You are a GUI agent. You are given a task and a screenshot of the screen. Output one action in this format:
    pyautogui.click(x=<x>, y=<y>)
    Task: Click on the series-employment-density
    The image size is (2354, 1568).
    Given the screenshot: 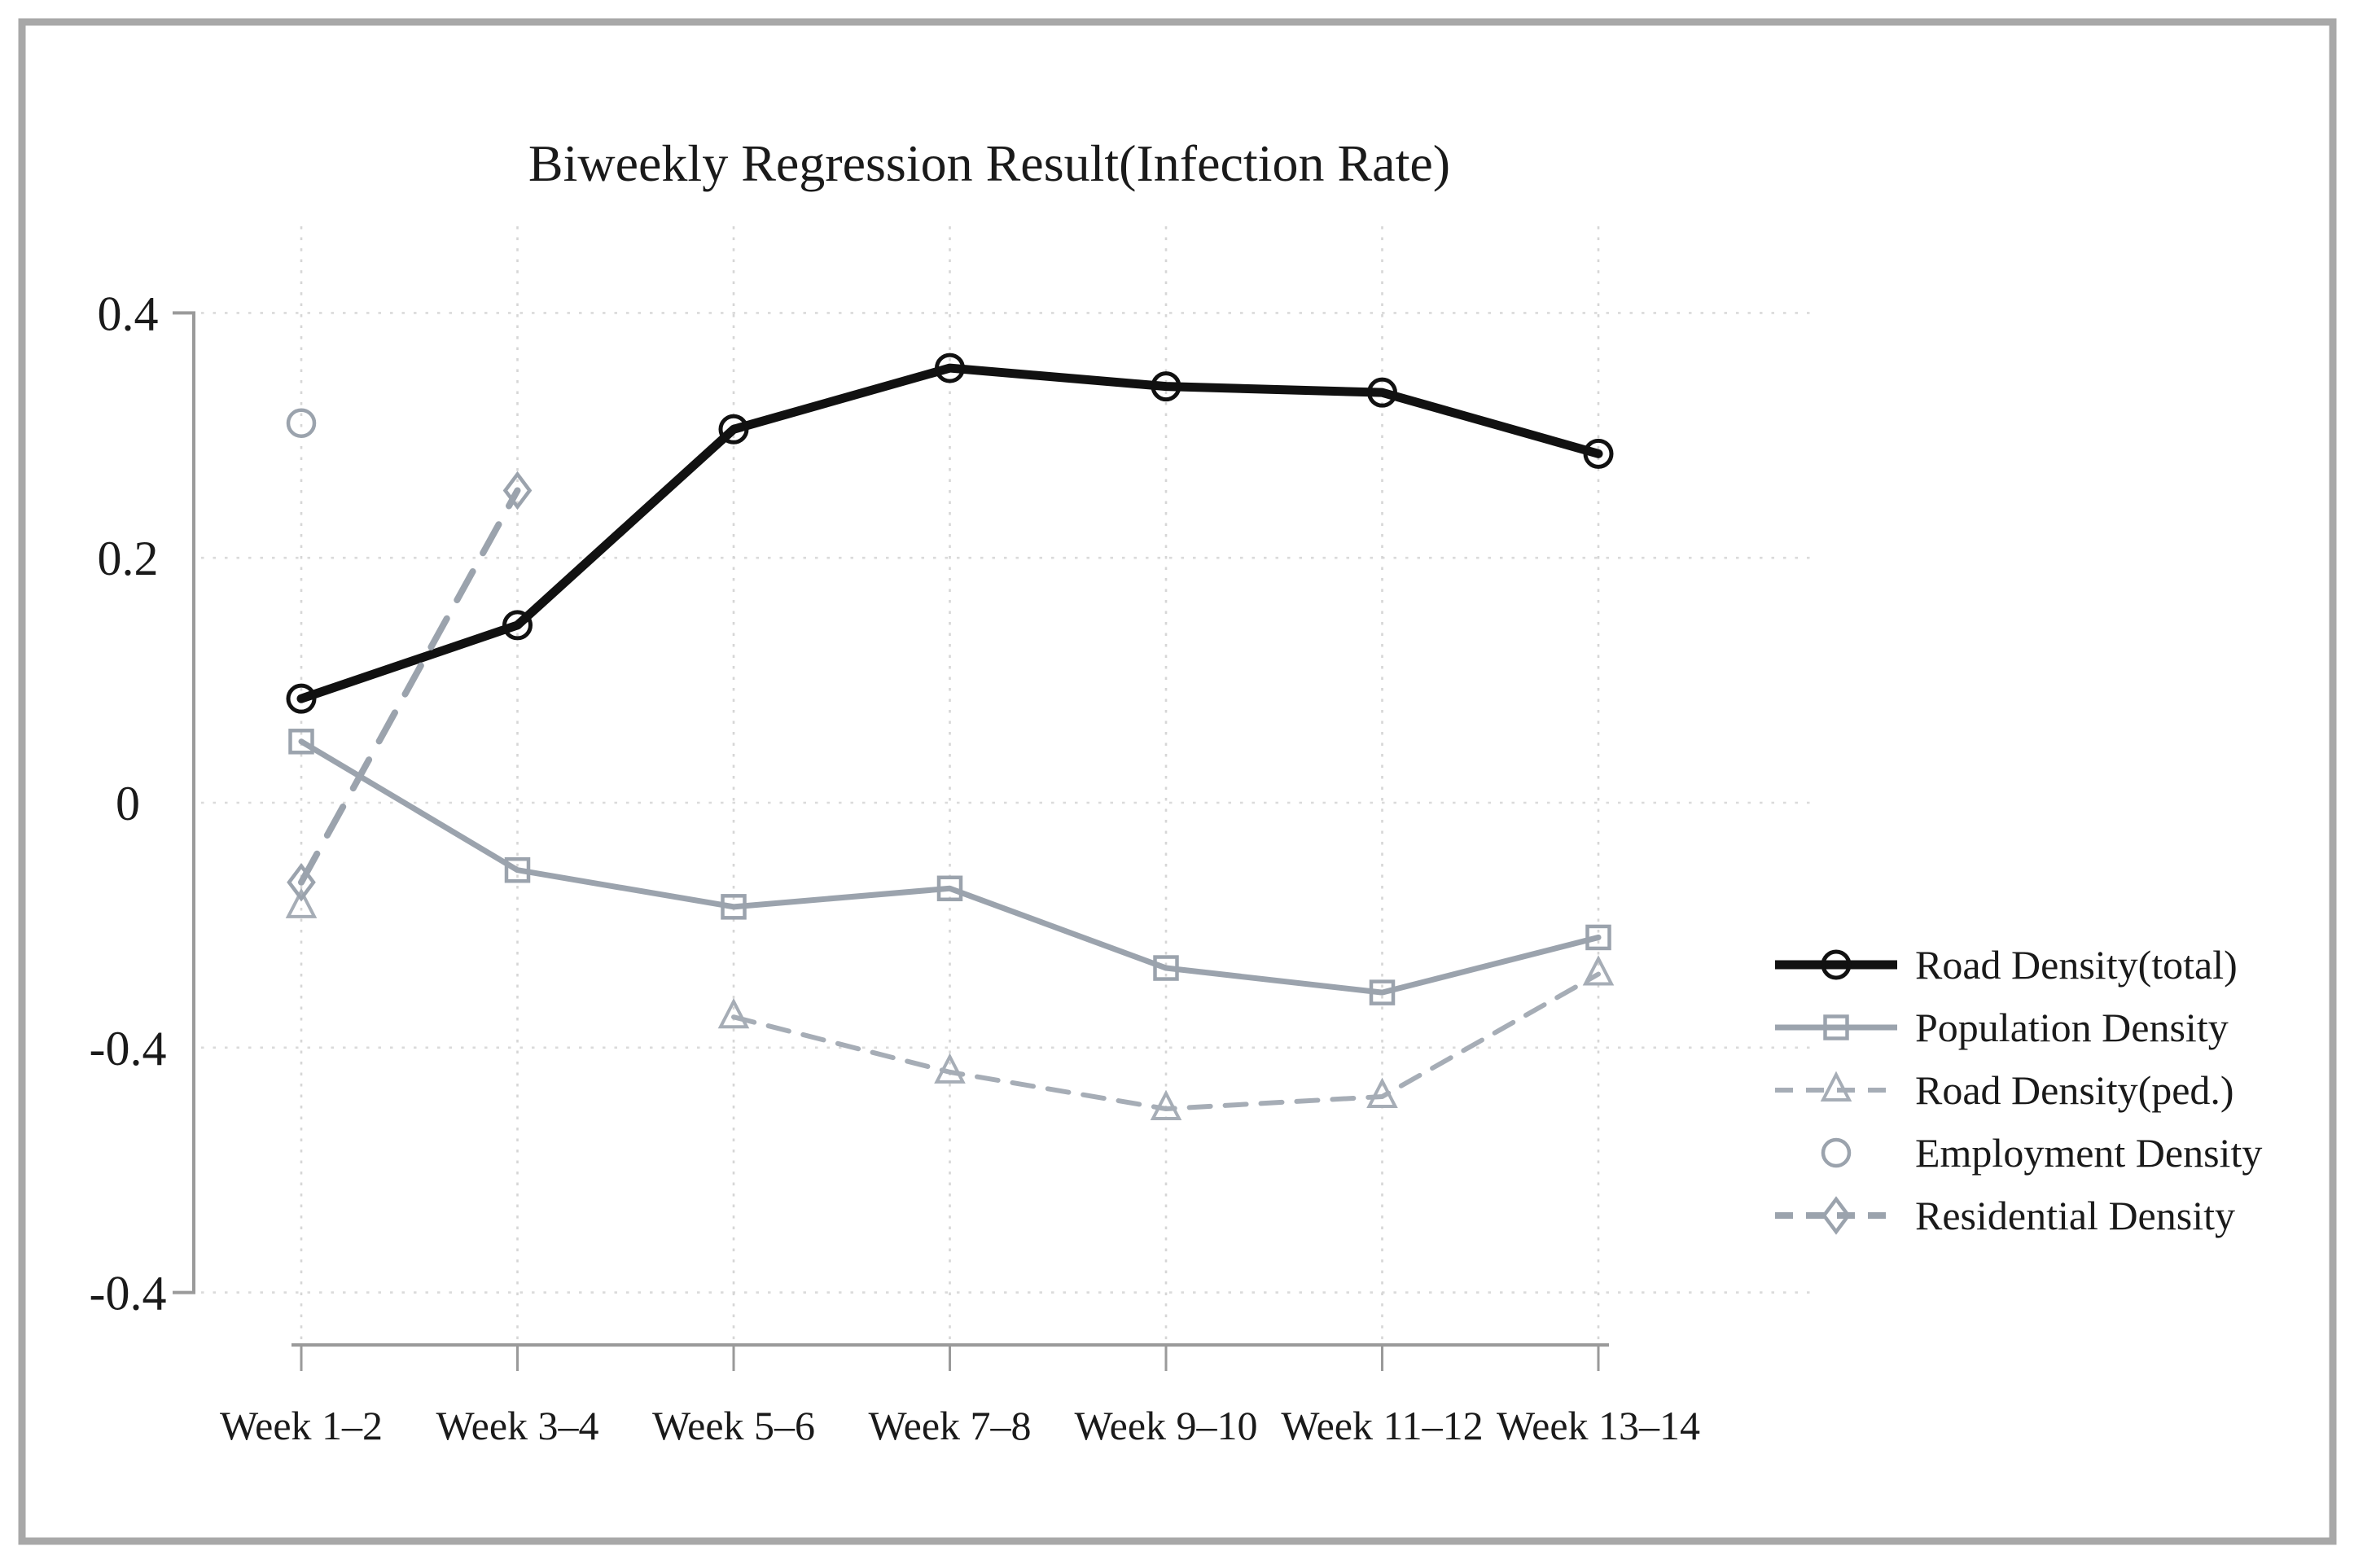 What is the action you would take?
    pyautogui.click(x=302, y=424)
    